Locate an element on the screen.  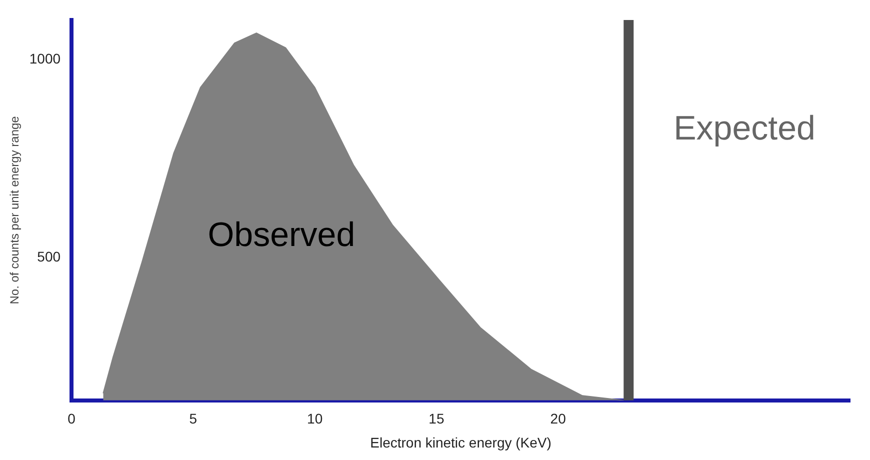
ref-line-label: Expected is located at coordinates (745, 128).